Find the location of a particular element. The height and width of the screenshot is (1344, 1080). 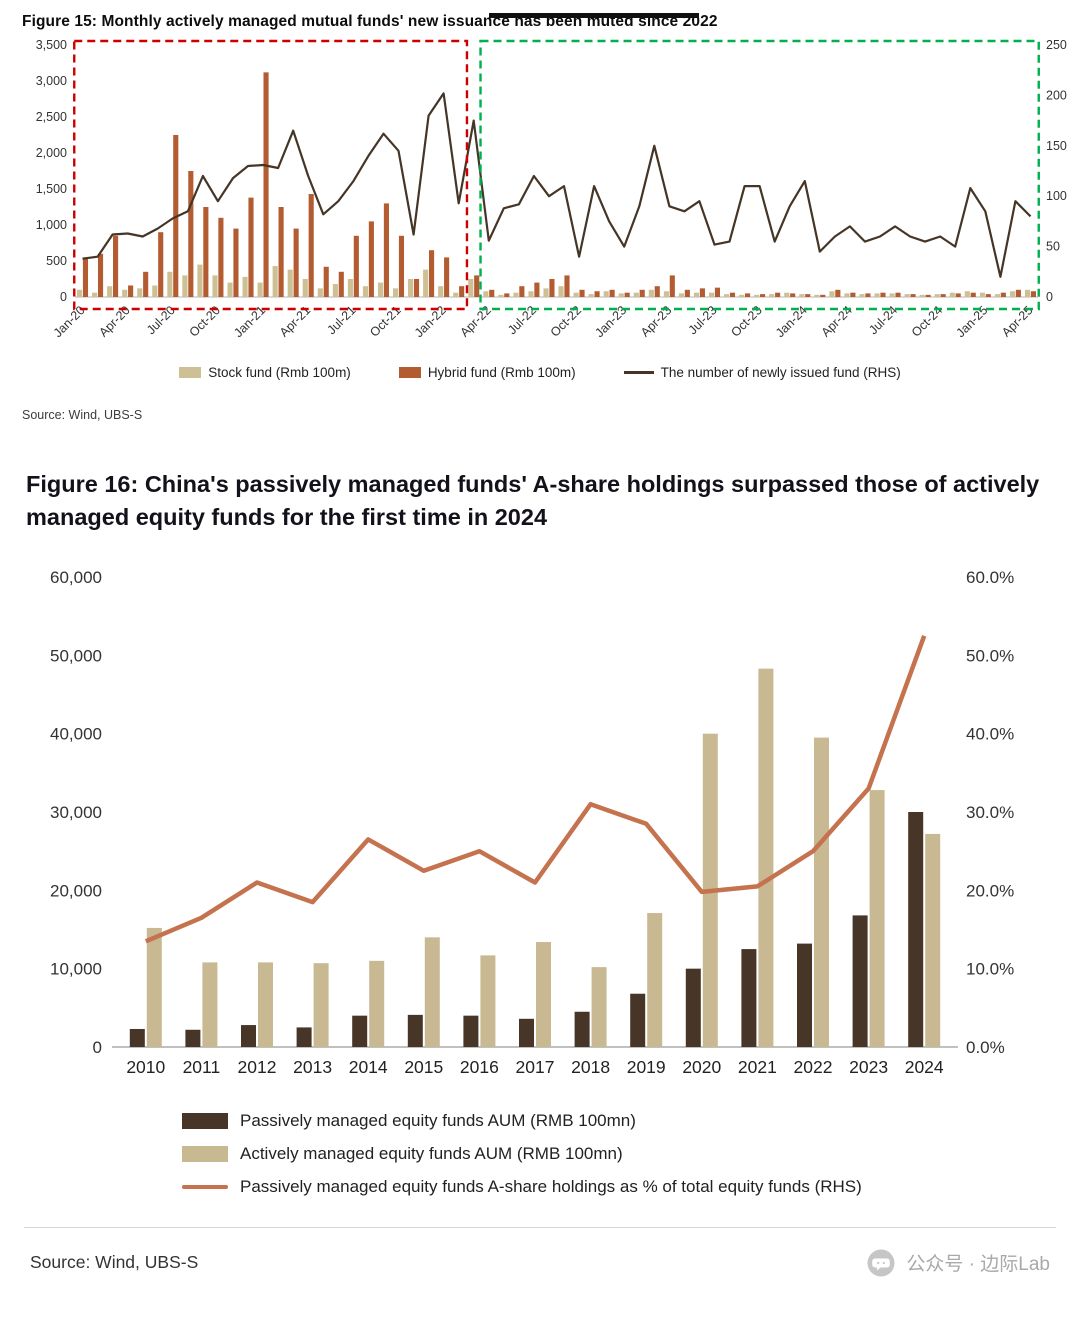

svg-text: 50,000 is located at coordinates (76, 655).